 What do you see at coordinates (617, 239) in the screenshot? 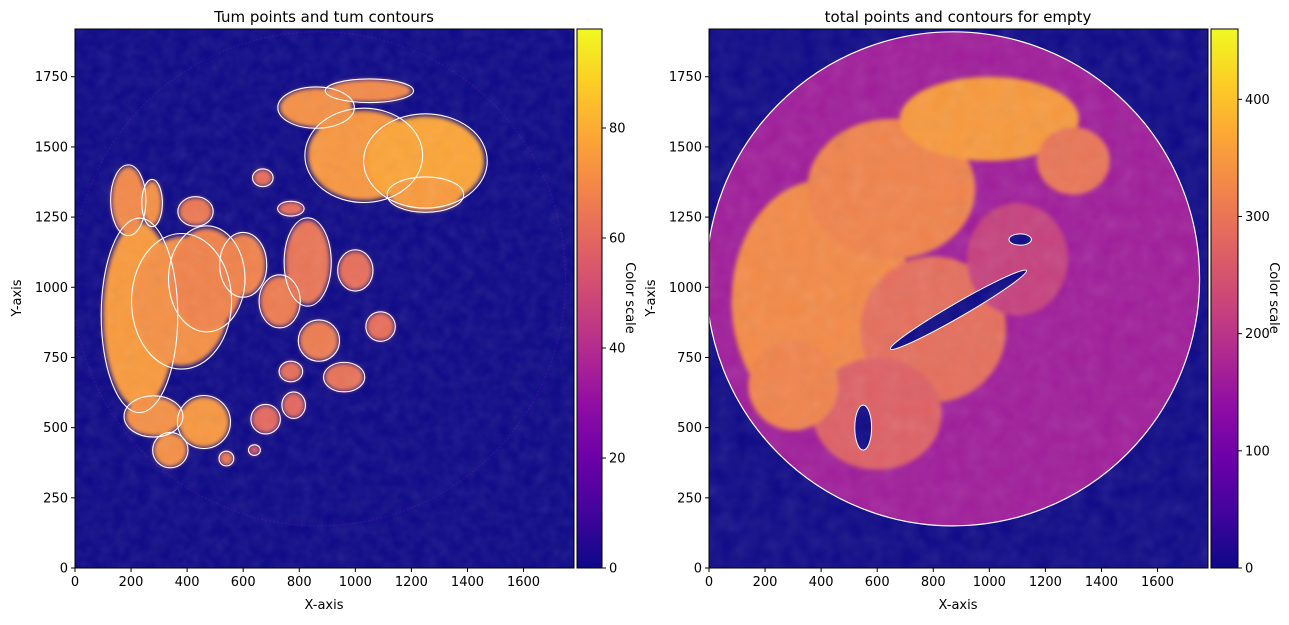
I see `colorbar-tick-label: 60` at bounding box center [617, 239].